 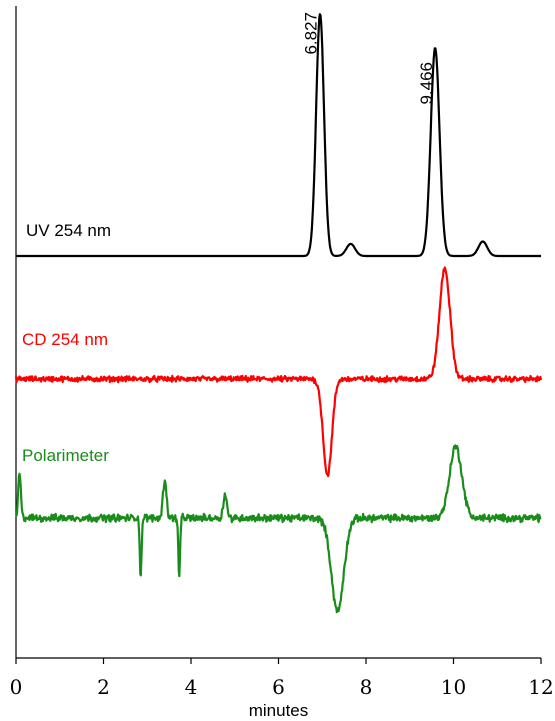 I want to click on series-label-0: UV 254 nm, so click(x=68, y=230).